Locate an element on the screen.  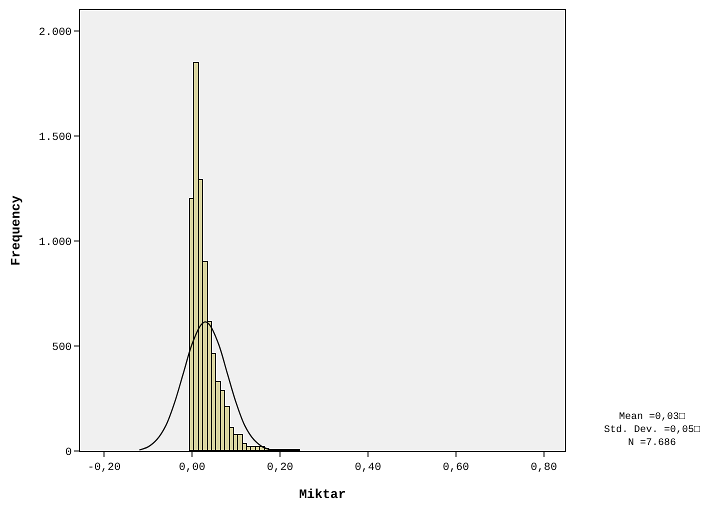
y-tick-label: 1.500 is located at coordinates (55, 138).